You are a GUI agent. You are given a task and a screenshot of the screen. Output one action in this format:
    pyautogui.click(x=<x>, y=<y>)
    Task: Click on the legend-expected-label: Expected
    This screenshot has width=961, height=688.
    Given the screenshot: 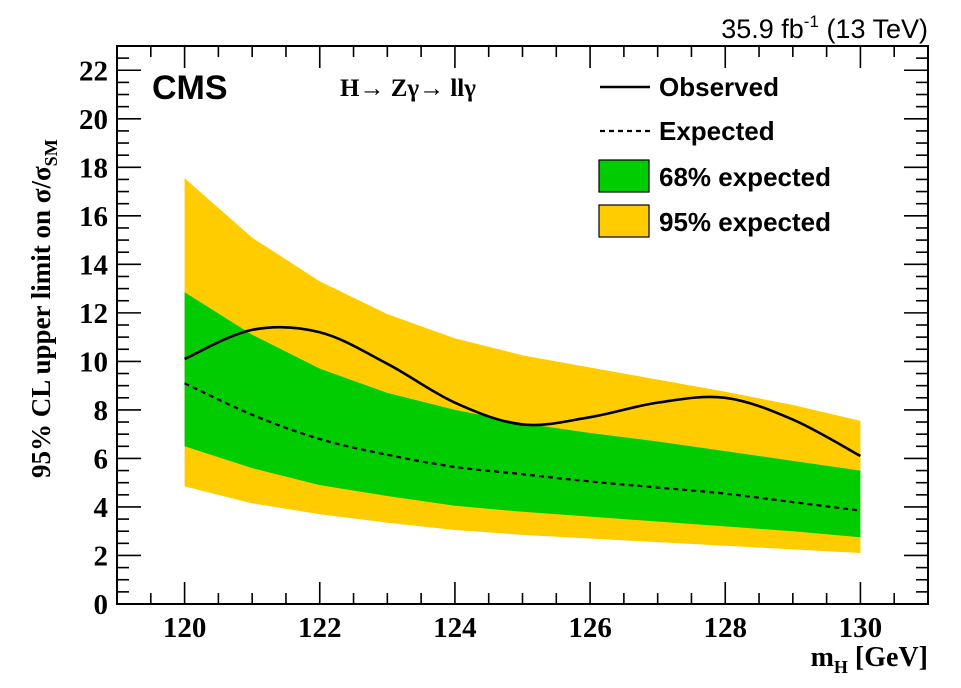 What is the action you would take?
    pyautogui.click(x=717, y=131)
    